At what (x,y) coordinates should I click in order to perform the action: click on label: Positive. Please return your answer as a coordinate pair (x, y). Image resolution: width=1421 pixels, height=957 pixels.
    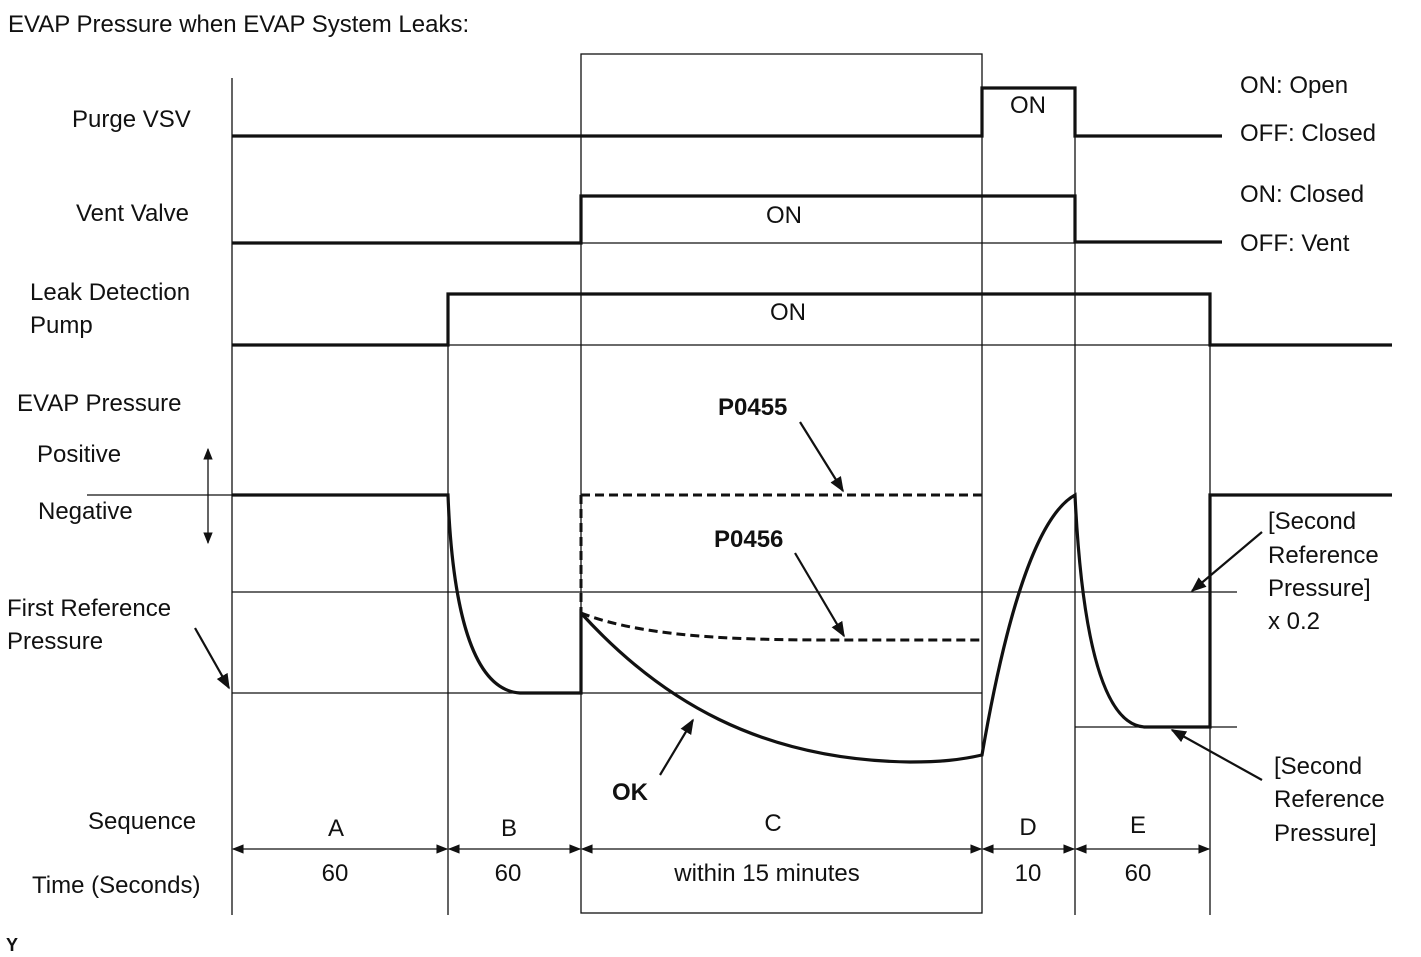
    Looking at the image, I should click on (79, 454).